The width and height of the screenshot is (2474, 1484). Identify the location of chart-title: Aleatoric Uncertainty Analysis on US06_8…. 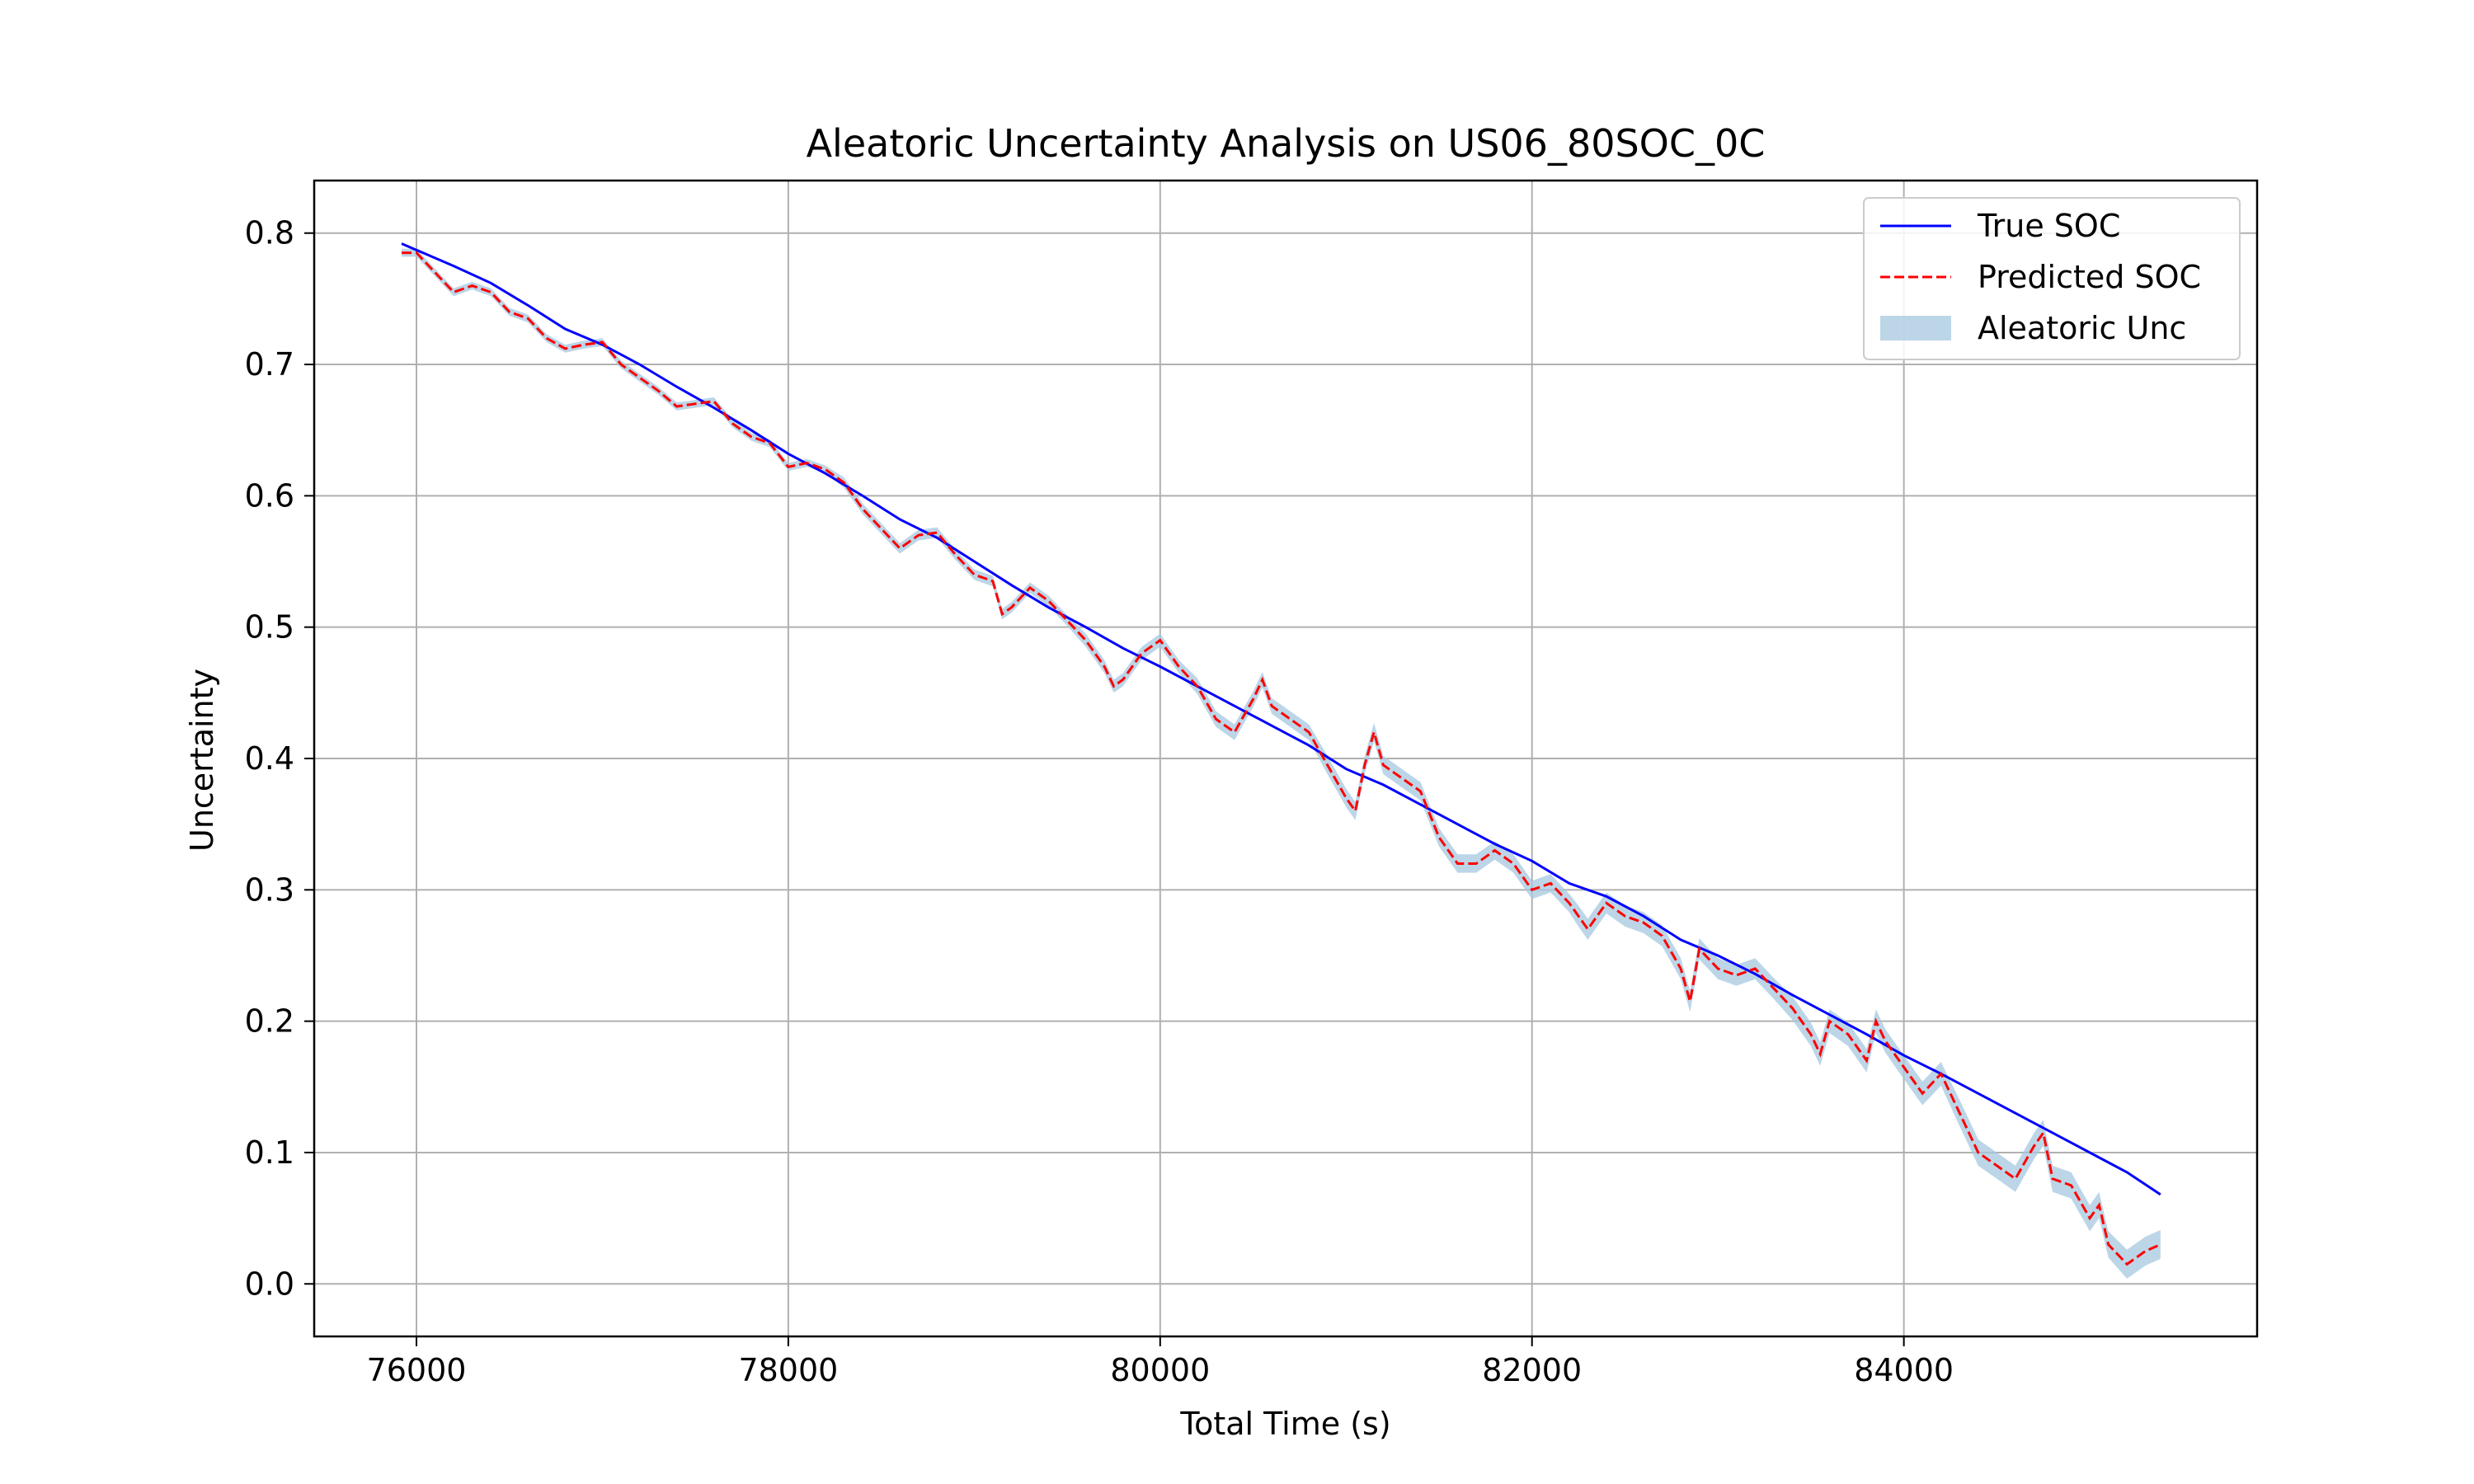
(1286, 143).